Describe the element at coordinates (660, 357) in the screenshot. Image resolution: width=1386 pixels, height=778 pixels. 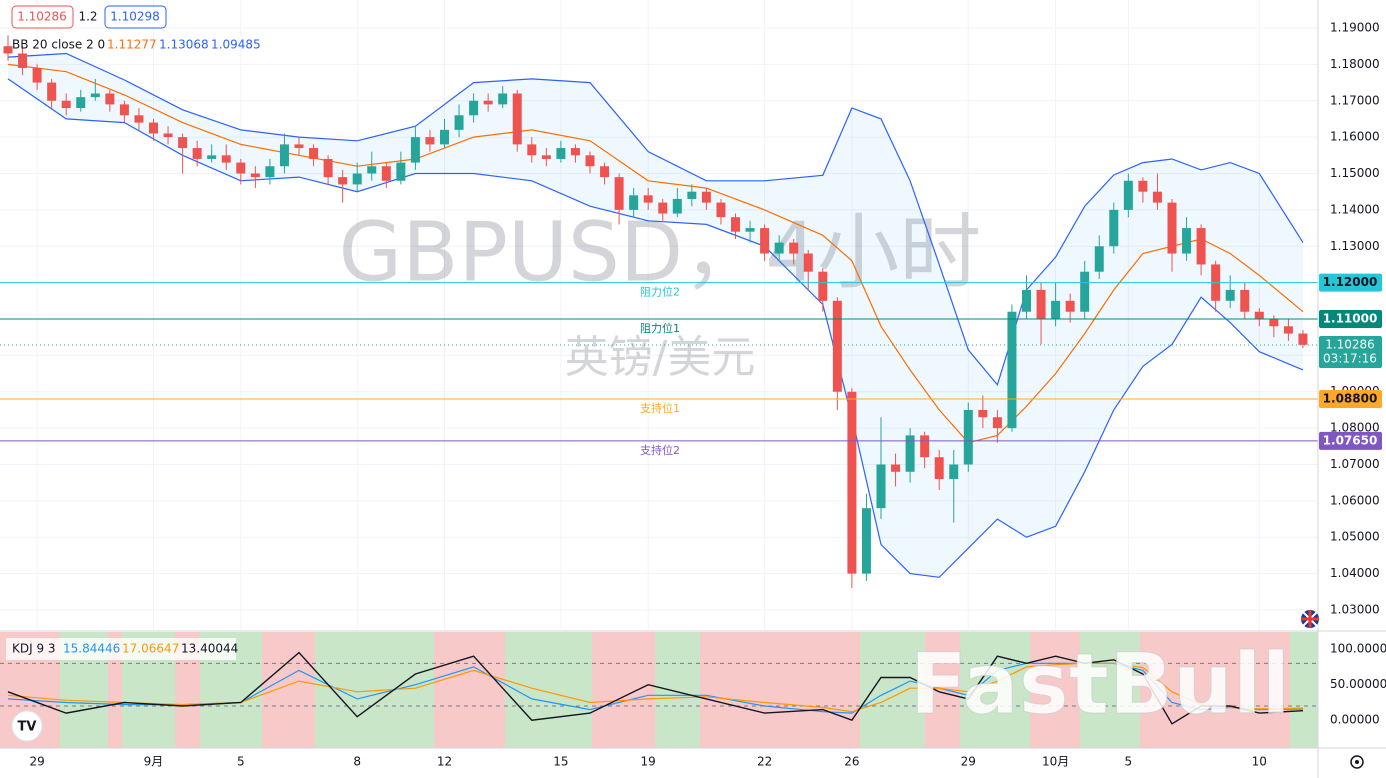
I see `watermark-name: 英镑/美元` at that location.